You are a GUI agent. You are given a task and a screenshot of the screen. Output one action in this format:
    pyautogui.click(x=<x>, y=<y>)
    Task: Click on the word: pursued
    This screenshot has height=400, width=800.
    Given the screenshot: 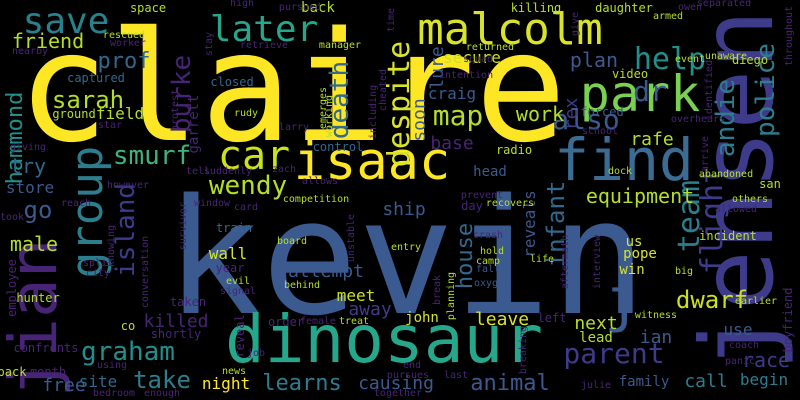 What is the action you would take?
    pyautogui.click(x=300, y=7)
    